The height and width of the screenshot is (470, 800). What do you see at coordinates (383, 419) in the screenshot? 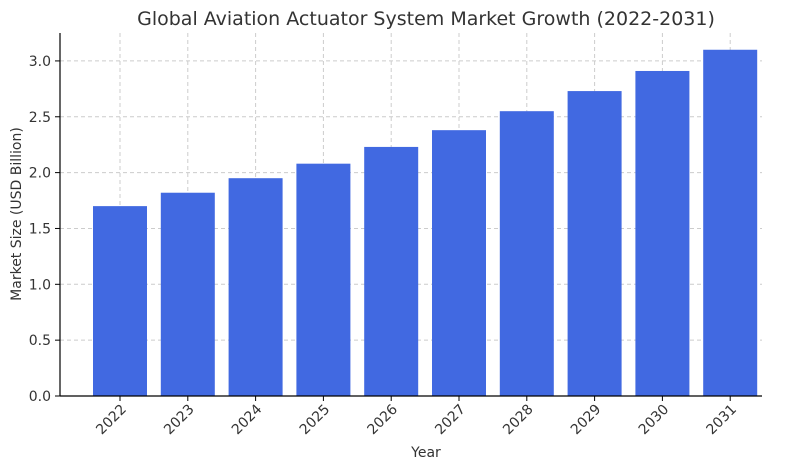
I see `x-tick-label: 2026` at bounding box center [383, 419].